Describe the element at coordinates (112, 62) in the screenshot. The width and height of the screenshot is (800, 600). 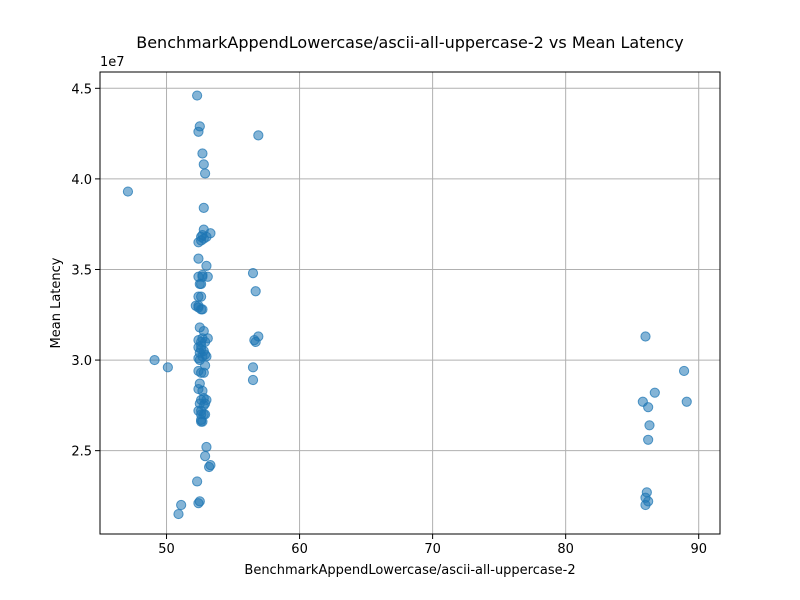
I see `y-axis-offset-label: 1e7` at that location.